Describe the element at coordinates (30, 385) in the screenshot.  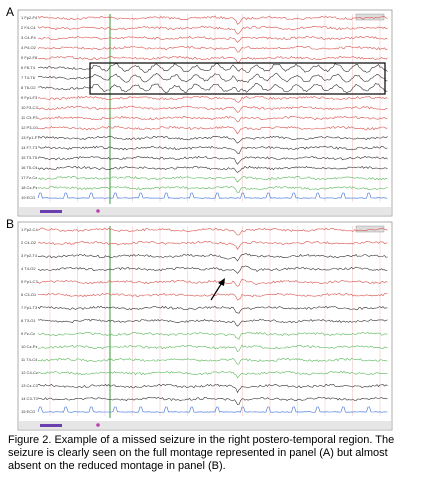
I see `channel-label: 13 Cz-C3` at that location.